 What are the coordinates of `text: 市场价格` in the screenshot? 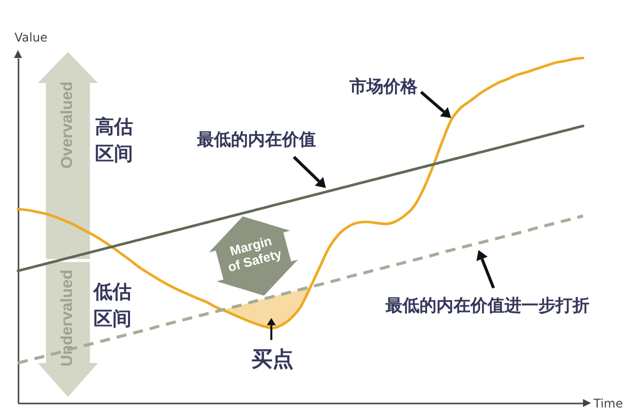 It's located at (383, 87).